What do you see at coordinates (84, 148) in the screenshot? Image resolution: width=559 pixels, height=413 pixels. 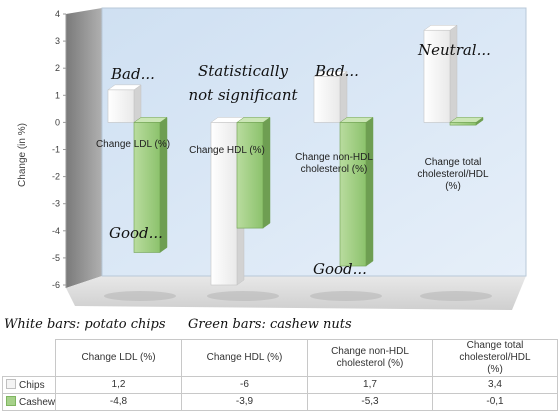 I see `chart-side-wall` at bounding box center [84, 148].